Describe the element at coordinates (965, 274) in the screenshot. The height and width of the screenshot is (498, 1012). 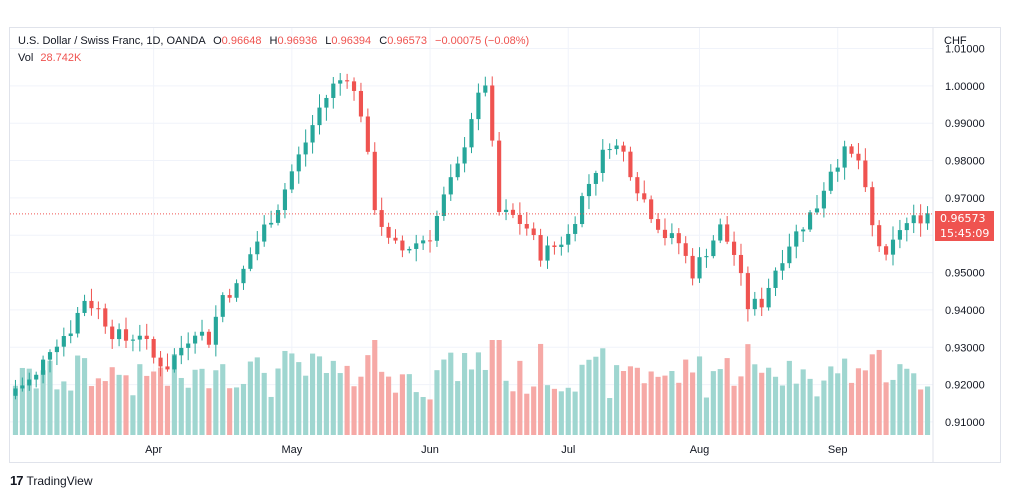
I see `price-tick-label: 0.95000` at that location.